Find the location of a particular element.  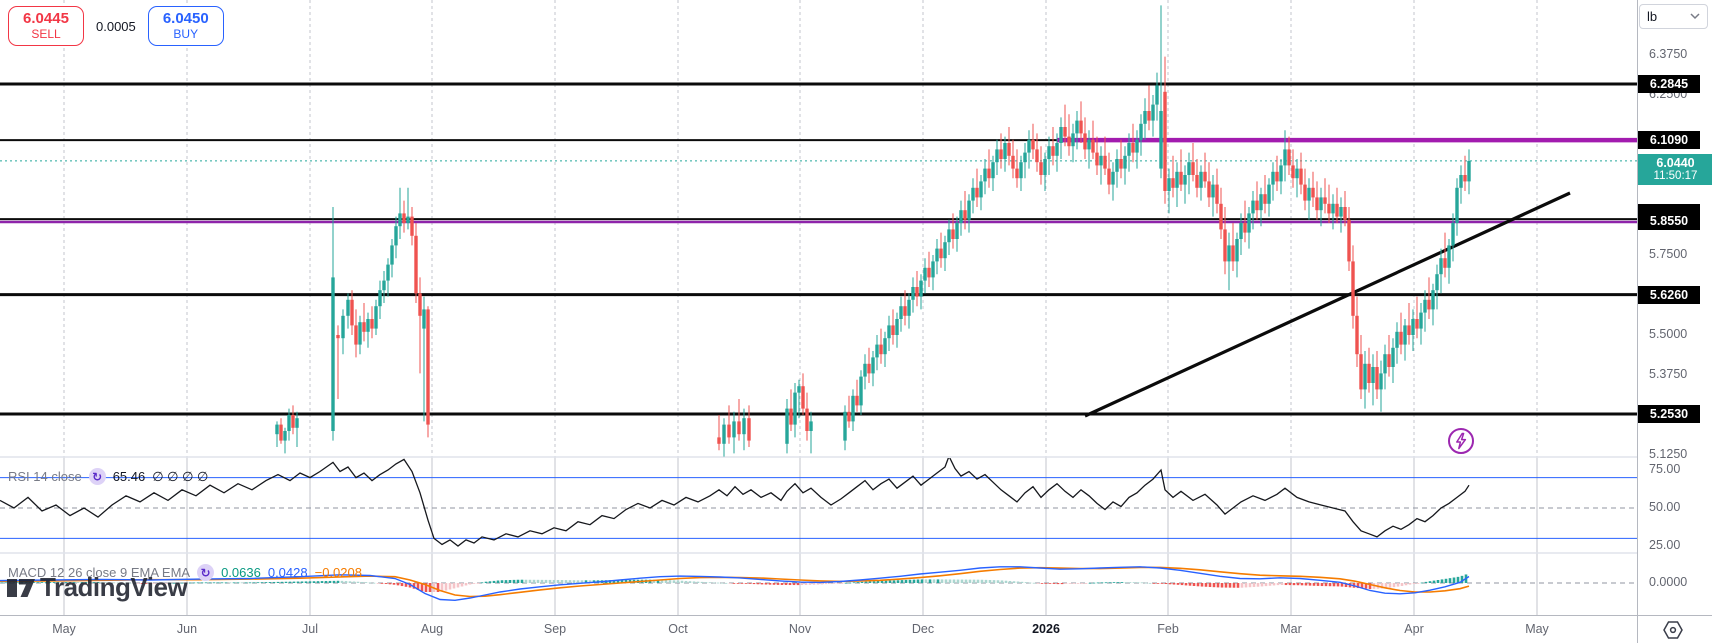

buy-button: 6.0450 BUY is located at coordinates (185, 26).